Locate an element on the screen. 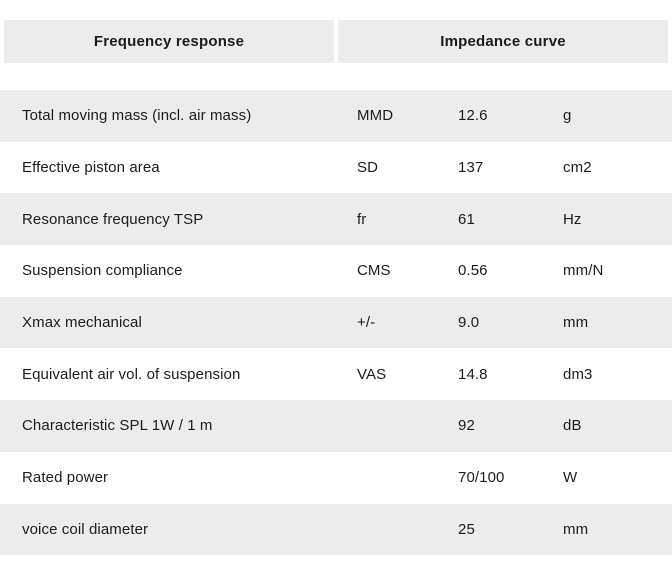  table-row: Rated power 70/100 W is located at coordinates (336, 477).